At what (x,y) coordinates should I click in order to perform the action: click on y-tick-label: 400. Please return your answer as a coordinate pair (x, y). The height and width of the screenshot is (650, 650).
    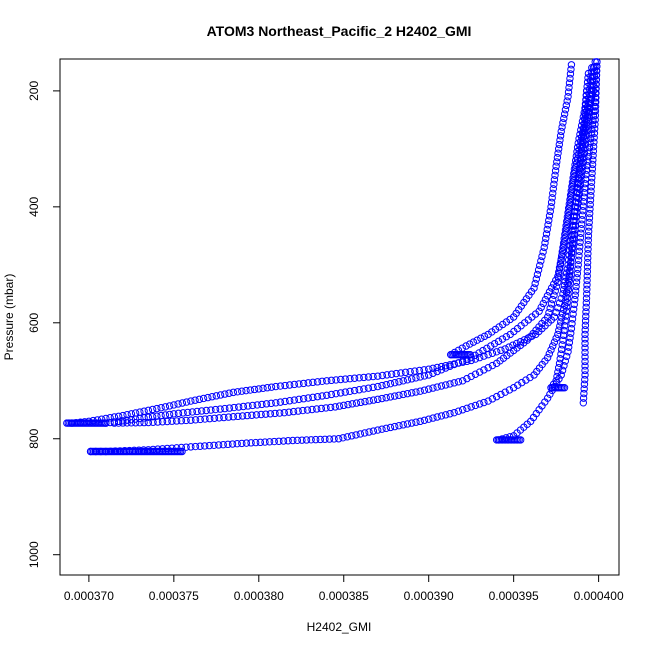
    Looking at the image, I should click on (34, 207).